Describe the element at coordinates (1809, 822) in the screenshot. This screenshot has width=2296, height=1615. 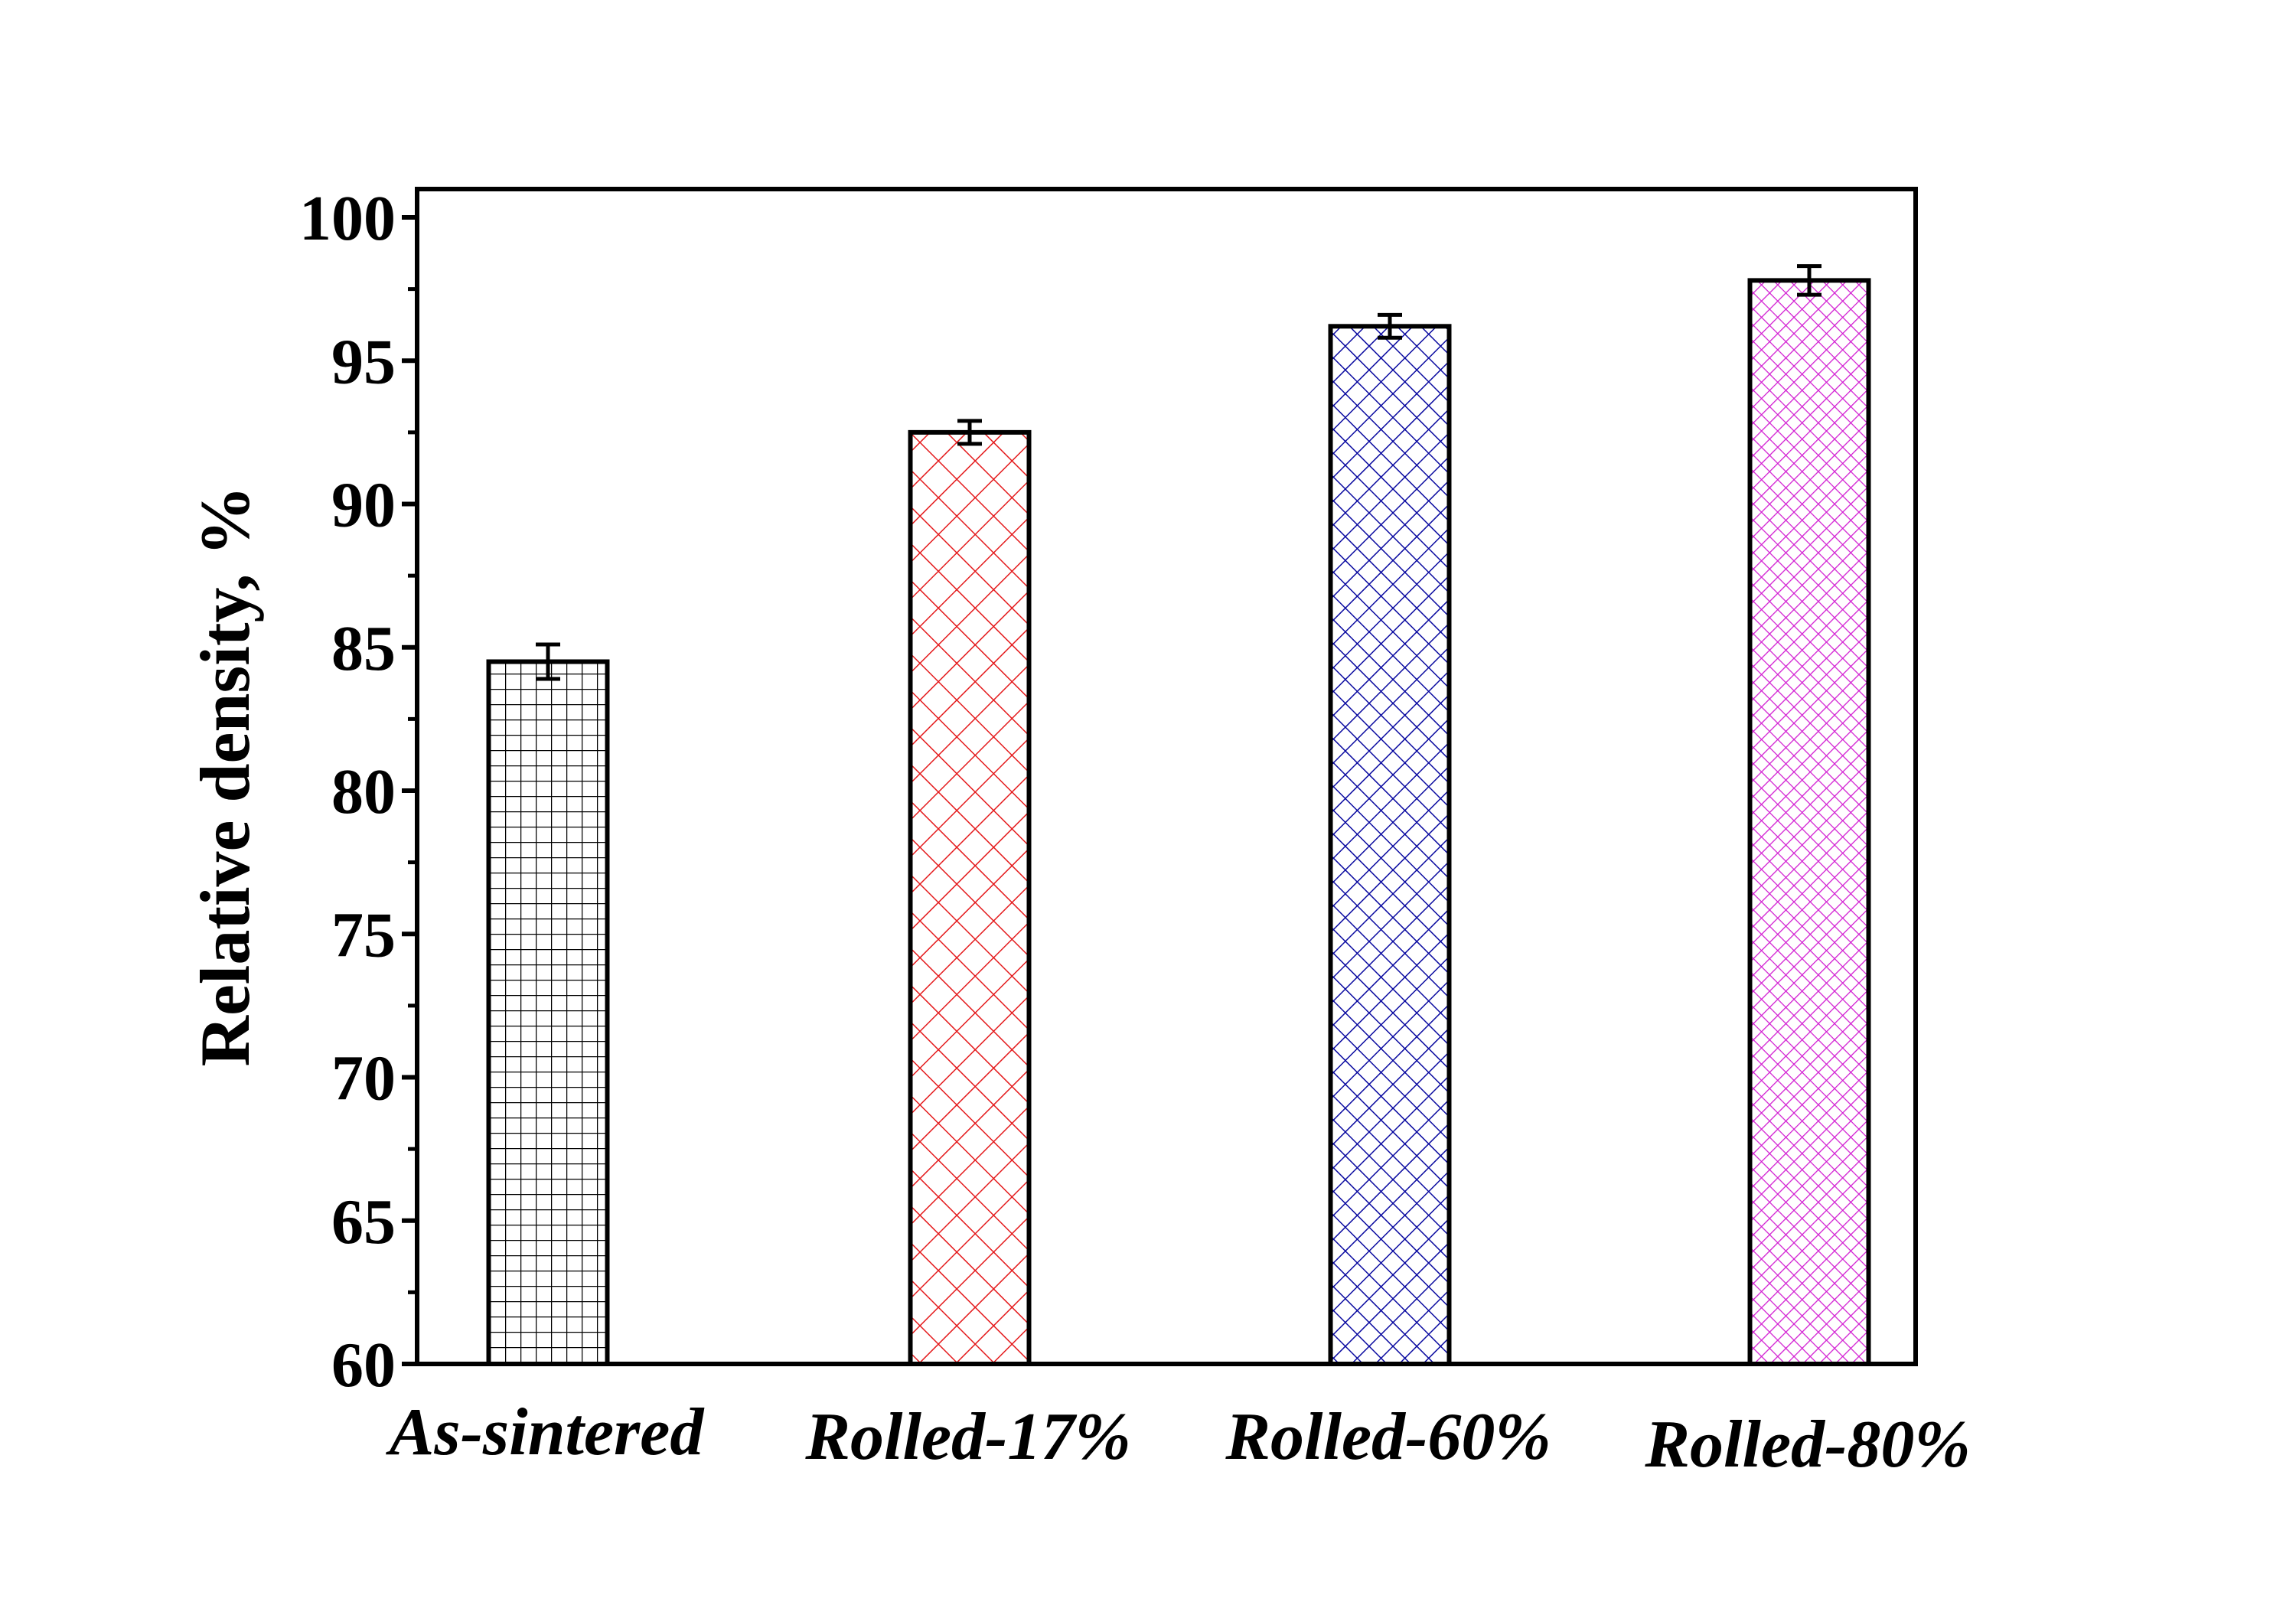
I see `bar-rolled-80%` at that location.